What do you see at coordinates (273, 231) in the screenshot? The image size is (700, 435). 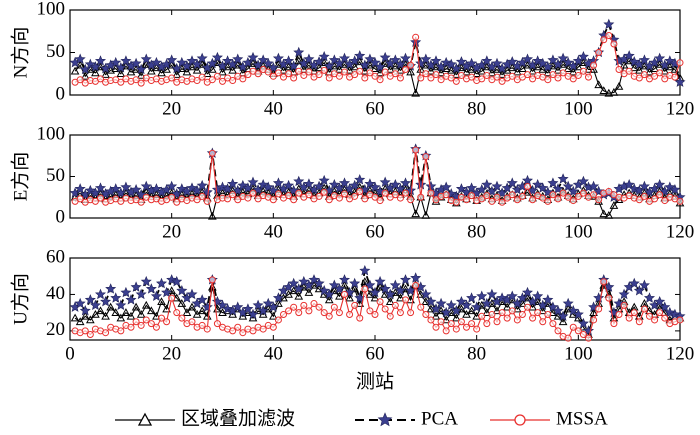 I see `x-tick-label: 40` at bounding box center [273, 231].